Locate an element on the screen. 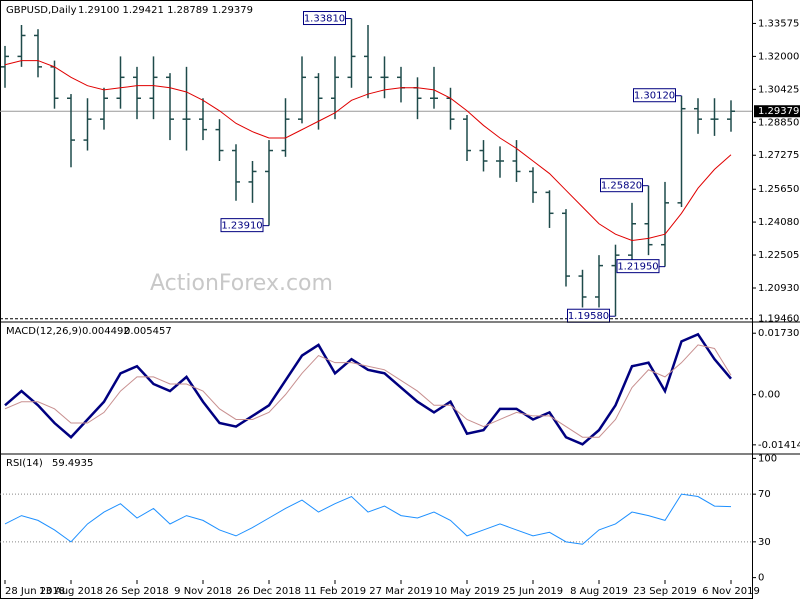 The width and height of the screenshot is (800, 600). y-tick-label: 0 is located at coordinates (761, 578).